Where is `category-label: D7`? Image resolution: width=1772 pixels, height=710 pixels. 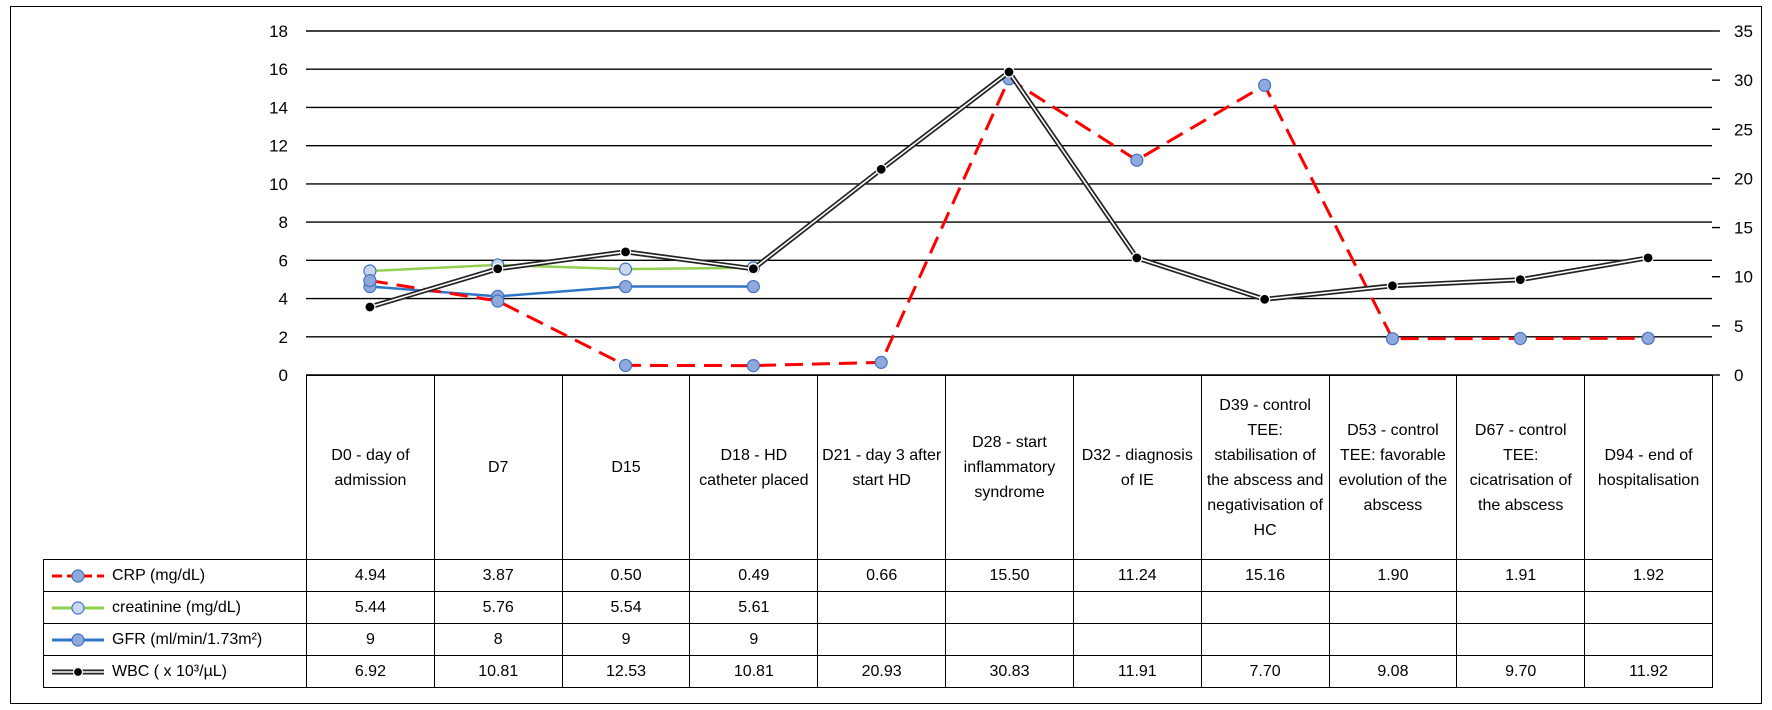
category-label: D7 is located at coordinates (498, 467).